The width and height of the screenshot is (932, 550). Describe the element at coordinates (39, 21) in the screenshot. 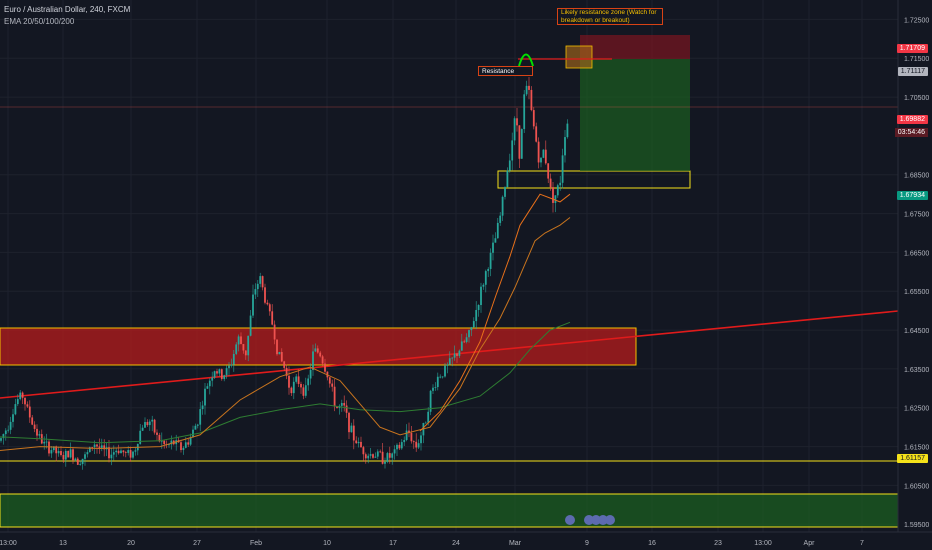

I see `indicator-label: EMA 20/50/100/200` at that location.